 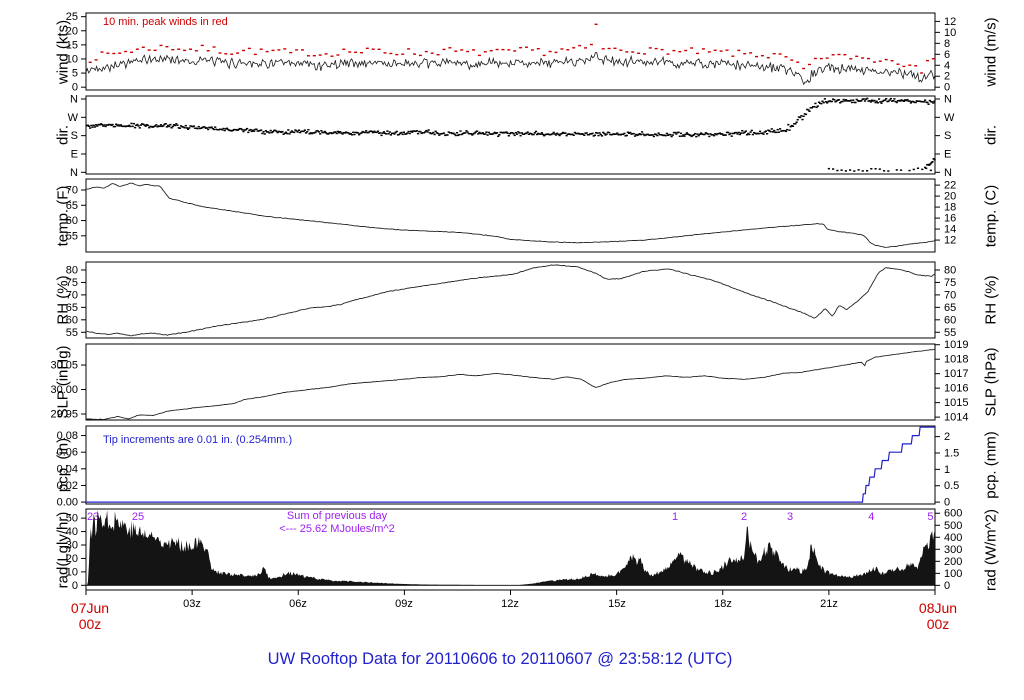 I want to click on rh-right-axis-label: RH (%), so click(x=991, y=300).